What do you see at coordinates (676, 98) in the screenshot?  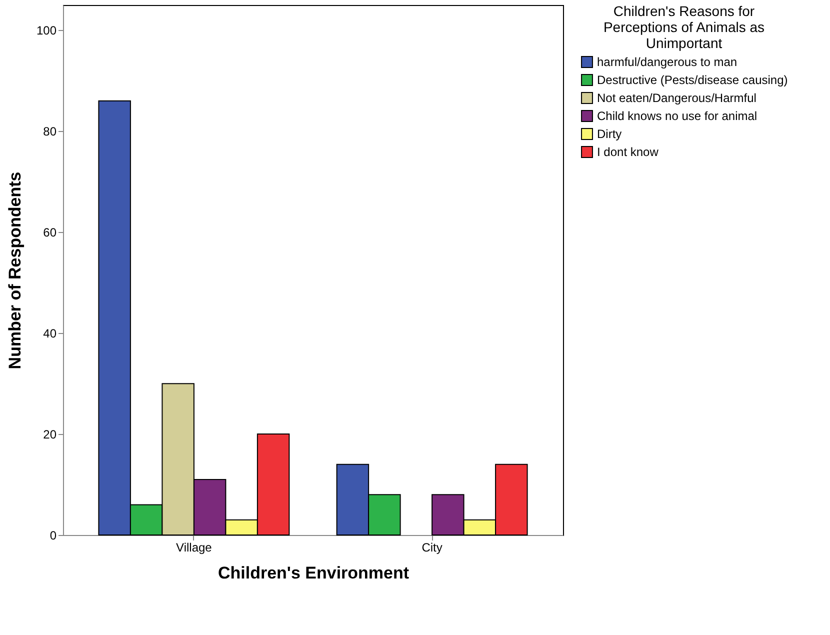 I see `legend-label: Not eaten/Dangerous/Harmful` at bounding box center [676, 98].